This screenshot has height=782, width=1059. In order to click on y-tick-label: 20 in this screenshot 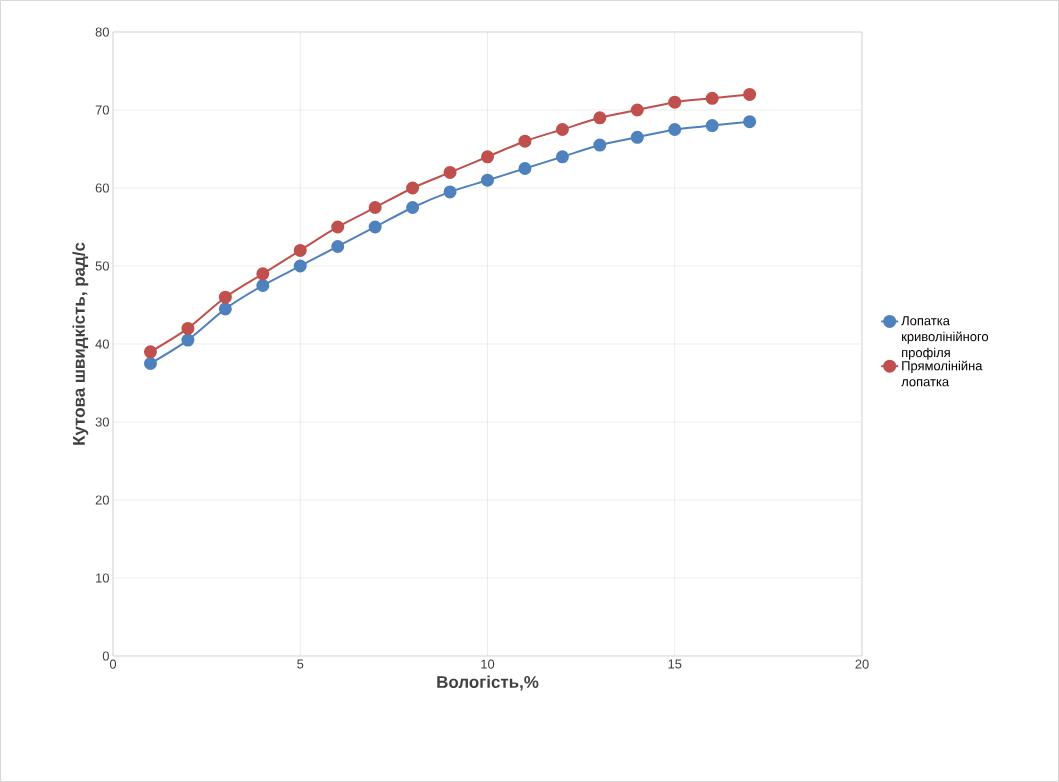, I will do `click(102, 500)`.